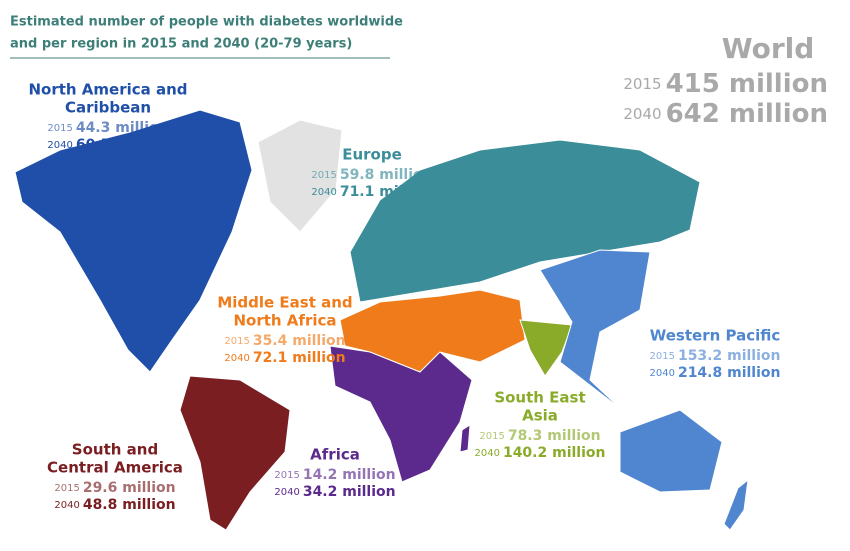  Describe the element at coordinates (554, 436) in the screenshot. I see `value: 78.3 million` at that location.